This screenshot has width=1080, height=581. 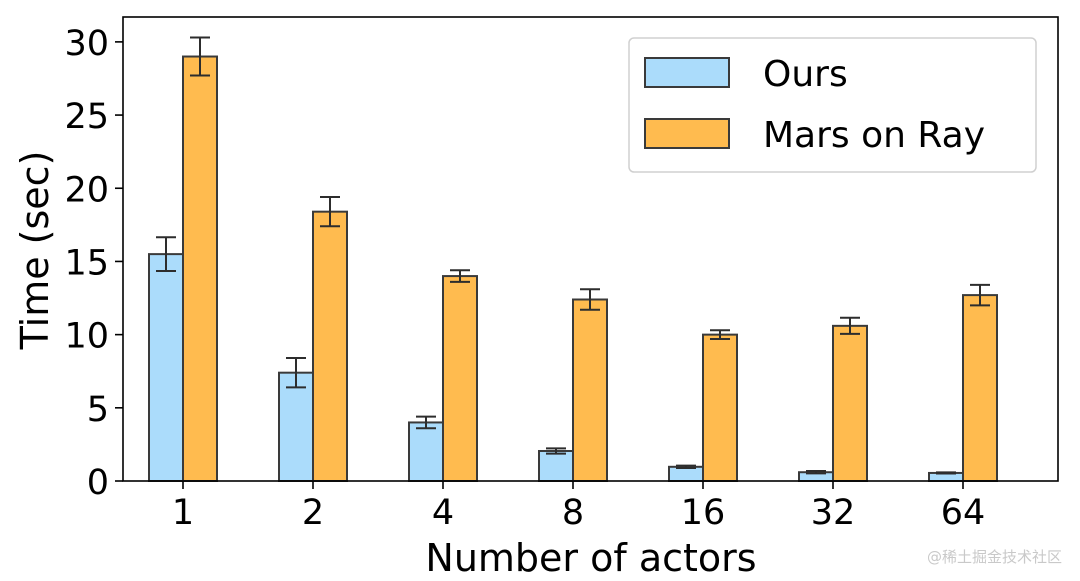 What do you see at coordinates (183, 513) in the screenshot?
I see `x-tick-label: 1` at bounding box center [183, 513].